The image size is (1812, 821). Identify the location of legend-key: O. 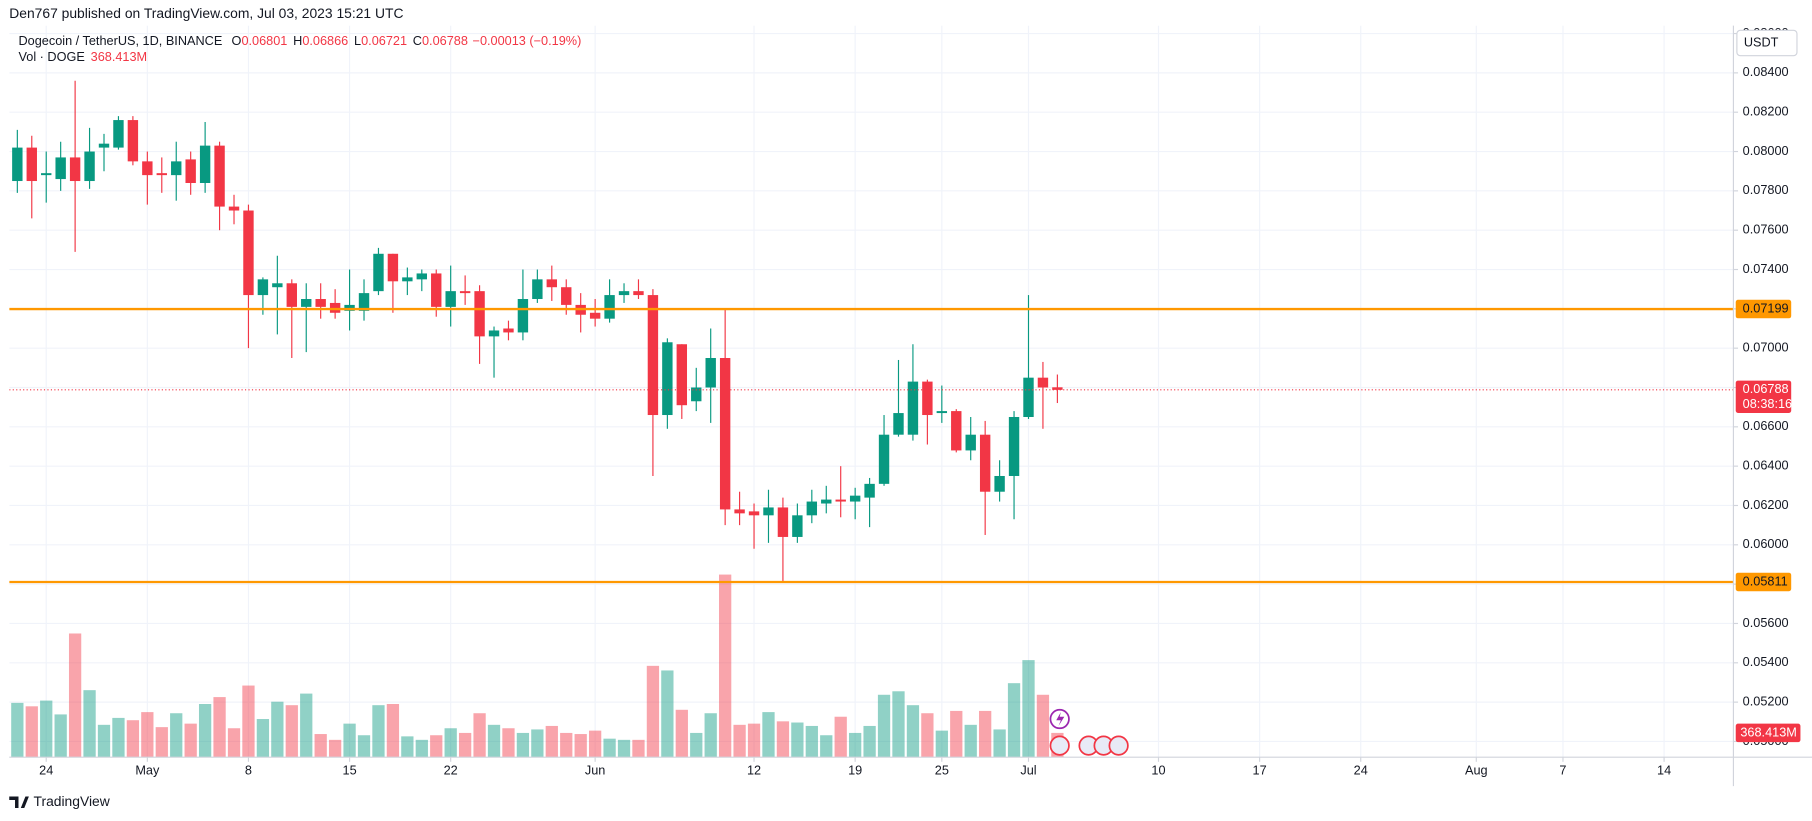
(237, 40).